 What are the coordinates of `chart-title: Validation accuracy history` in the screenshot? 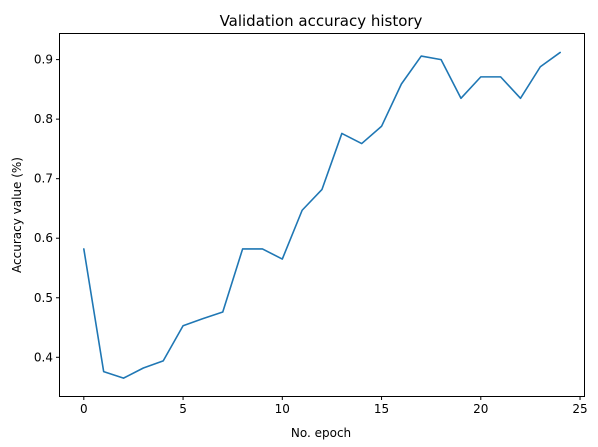 It's located at (321, 21).